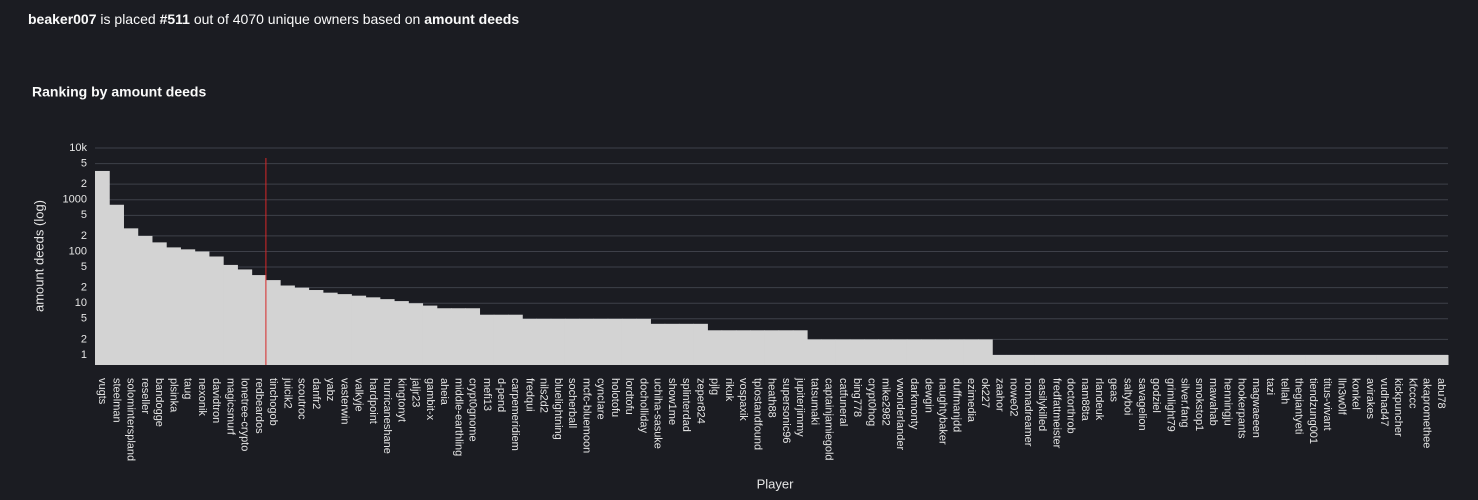  Describe the element at coordinates (776, 483) in the screenshot. I see `x-axis-label: Player` at that location.